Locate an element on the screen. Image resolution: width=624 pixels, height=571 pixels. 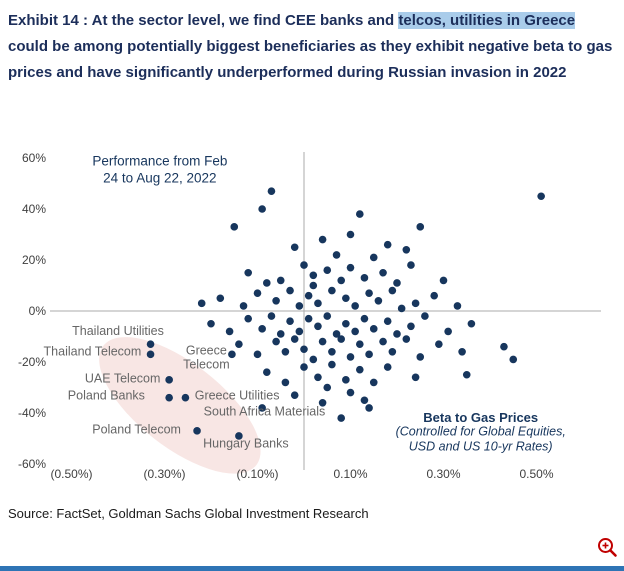
x-tick-label: 0.10% is located at coordinates (350, 474).